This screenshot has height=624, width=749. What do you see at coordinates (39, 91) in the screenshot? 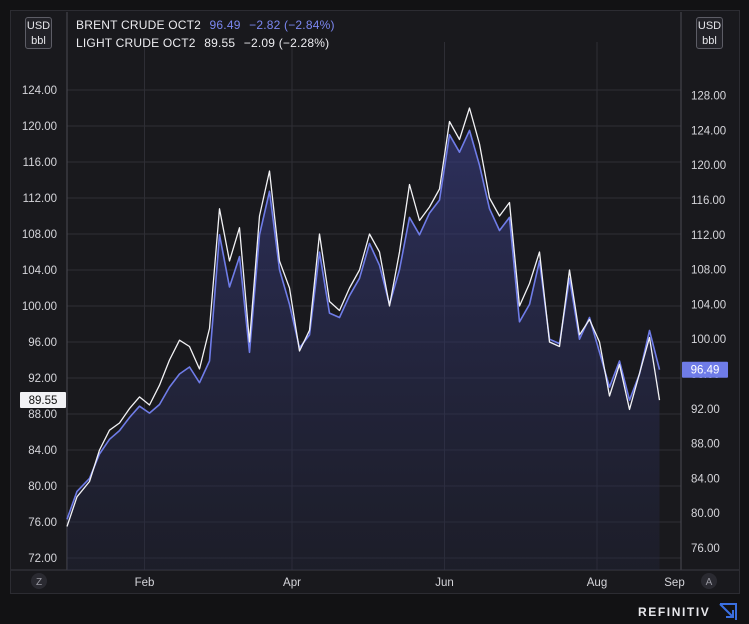
I see `left-tick-label: 124.00` at bounding box center [39, 91].